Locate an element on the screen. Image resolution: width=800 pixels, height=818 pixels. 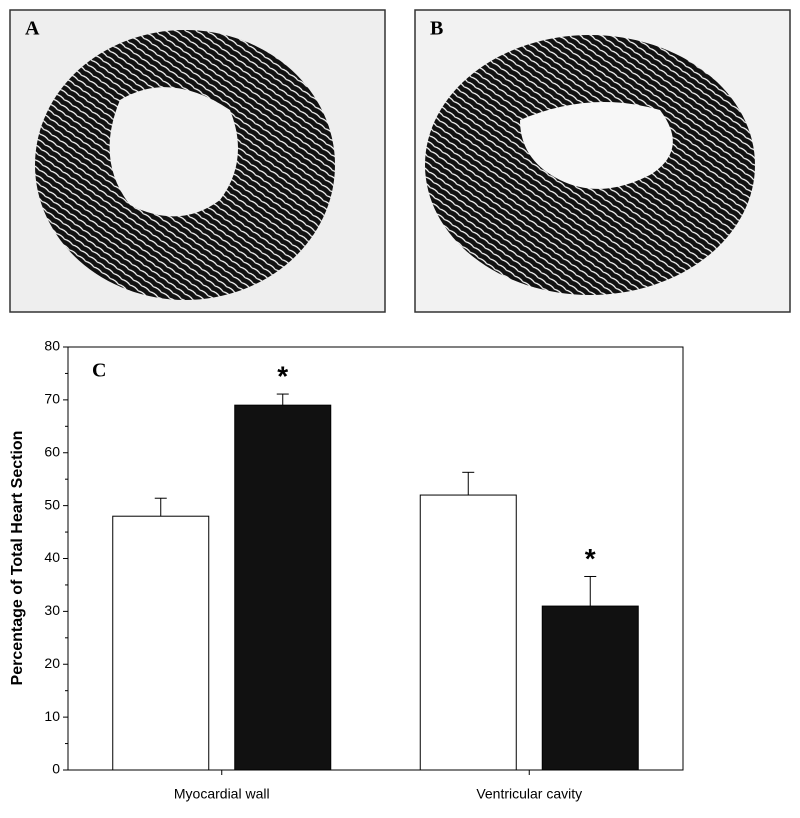
y-tick-label: 10 is located at coordinates (52, 716).